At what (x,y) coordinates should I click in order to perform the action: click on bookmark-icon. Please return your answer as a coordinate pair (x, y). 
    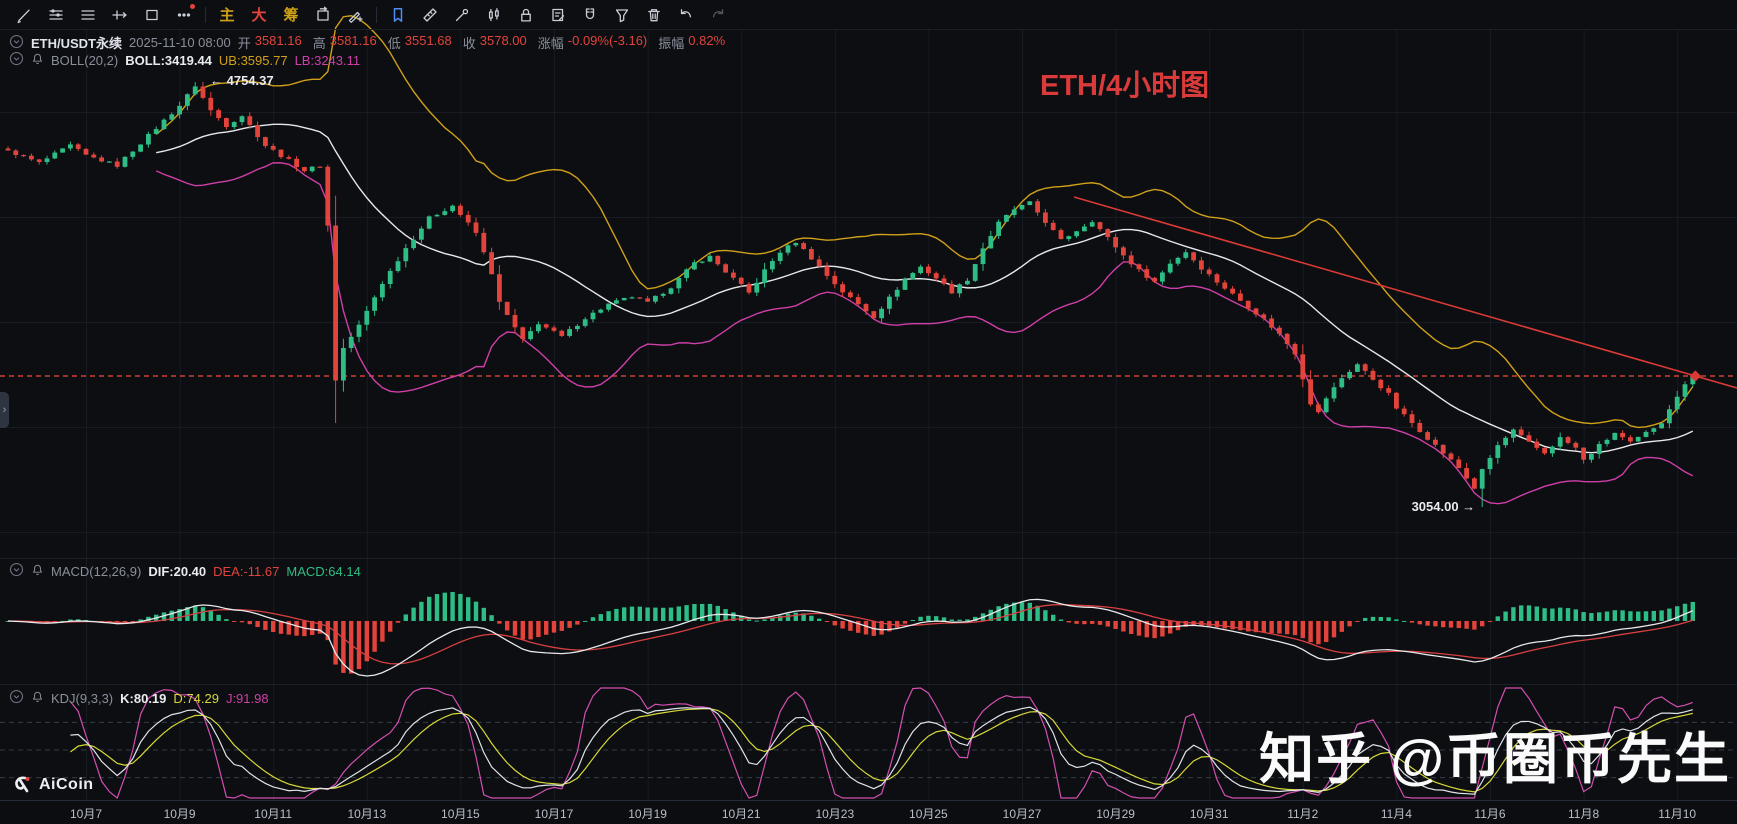
    Looking at the image, I should click on (398, 15).